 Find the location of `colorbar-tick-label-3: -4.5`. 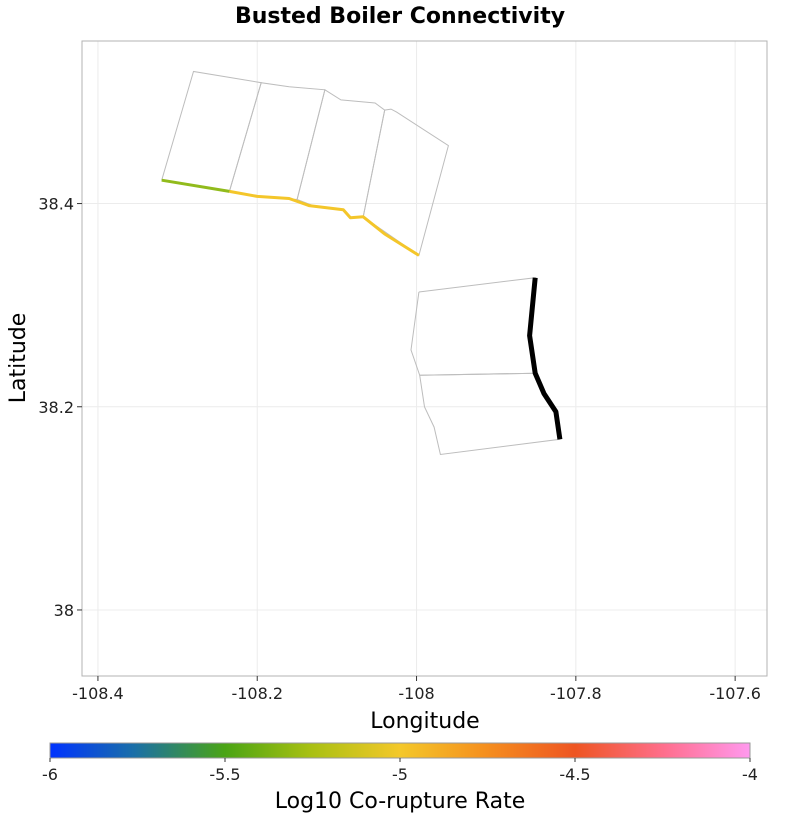

colorbar-tick-label-3: -4.5 is located at coordinates (574, 774).